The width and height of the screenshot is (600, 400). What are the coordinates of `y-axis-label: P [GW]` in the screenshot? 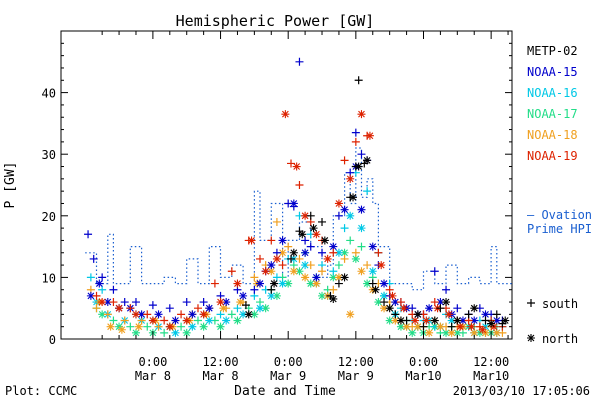 It's located at (10, 185).